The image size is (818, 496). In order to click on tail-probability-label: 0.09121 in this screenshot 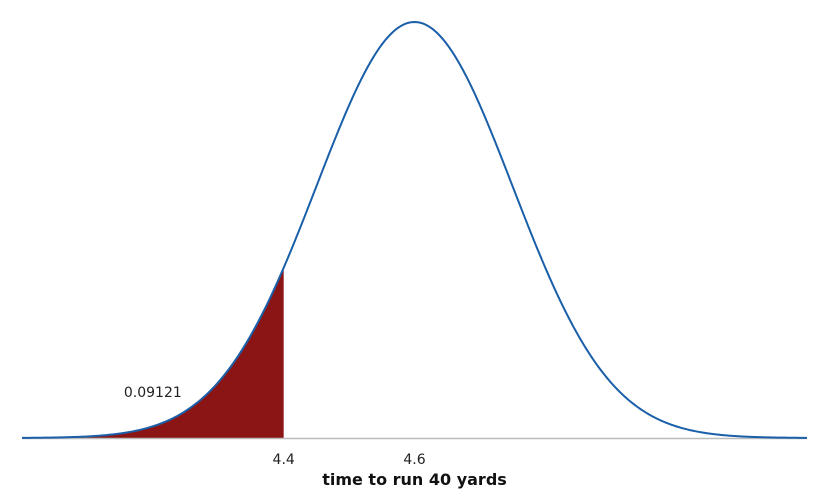, I will do `click(153, 393)`.